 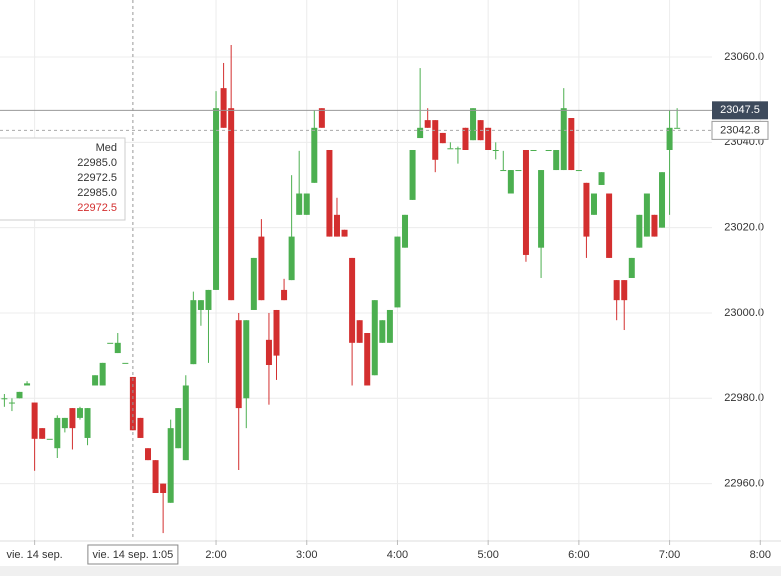 What do you see at coordinates (760, 555) in the screenshot?
I see `x-tick-label: 8:00` at bounding box center [760, 555].